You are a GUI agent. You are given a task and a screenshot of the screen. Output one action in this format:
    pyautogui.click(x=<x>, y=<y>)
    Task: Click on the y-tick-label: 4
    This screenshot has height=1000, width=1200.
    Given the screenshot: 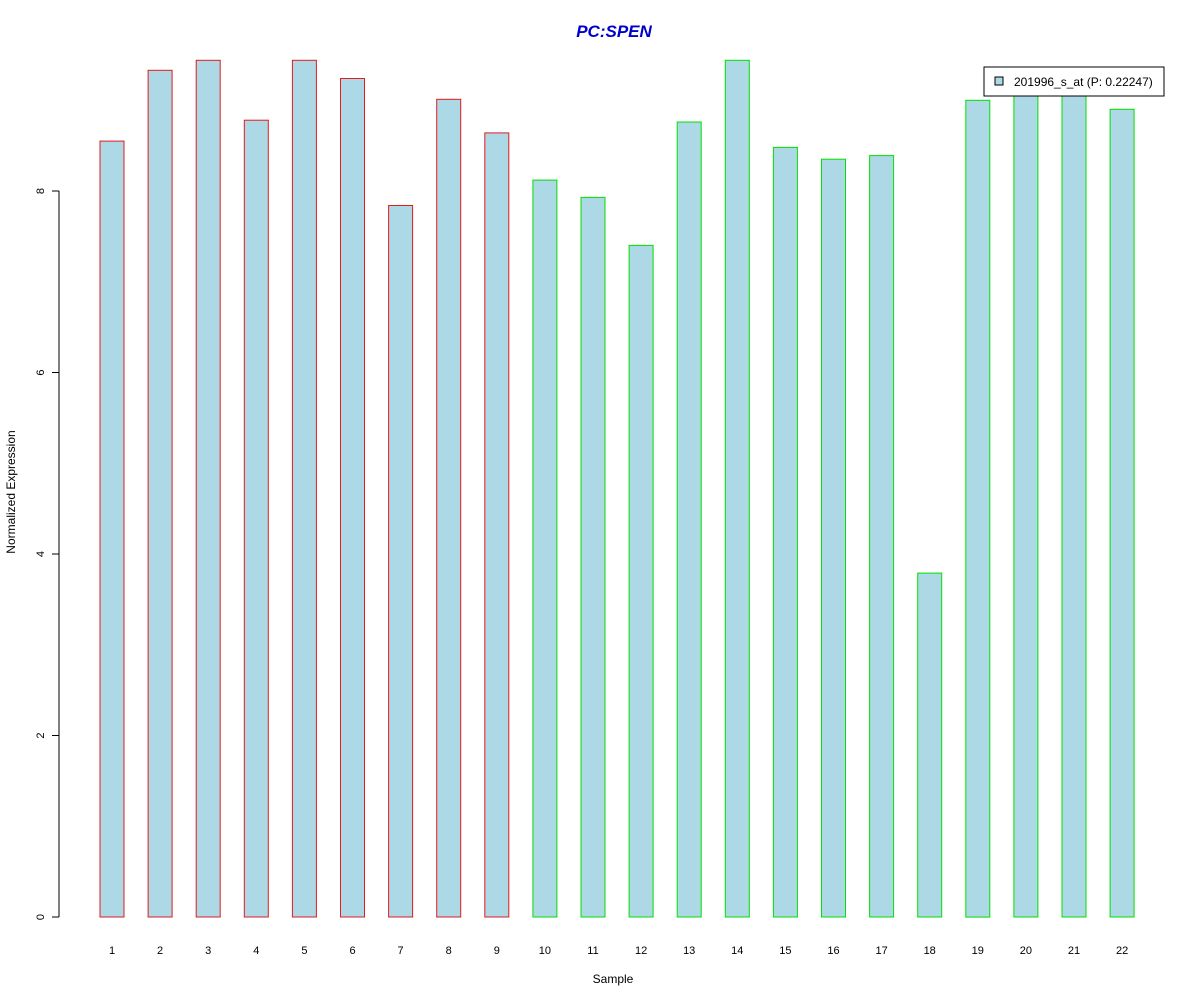 What is the action you would take?
    pyautogui.click(x=41, y=554)
    